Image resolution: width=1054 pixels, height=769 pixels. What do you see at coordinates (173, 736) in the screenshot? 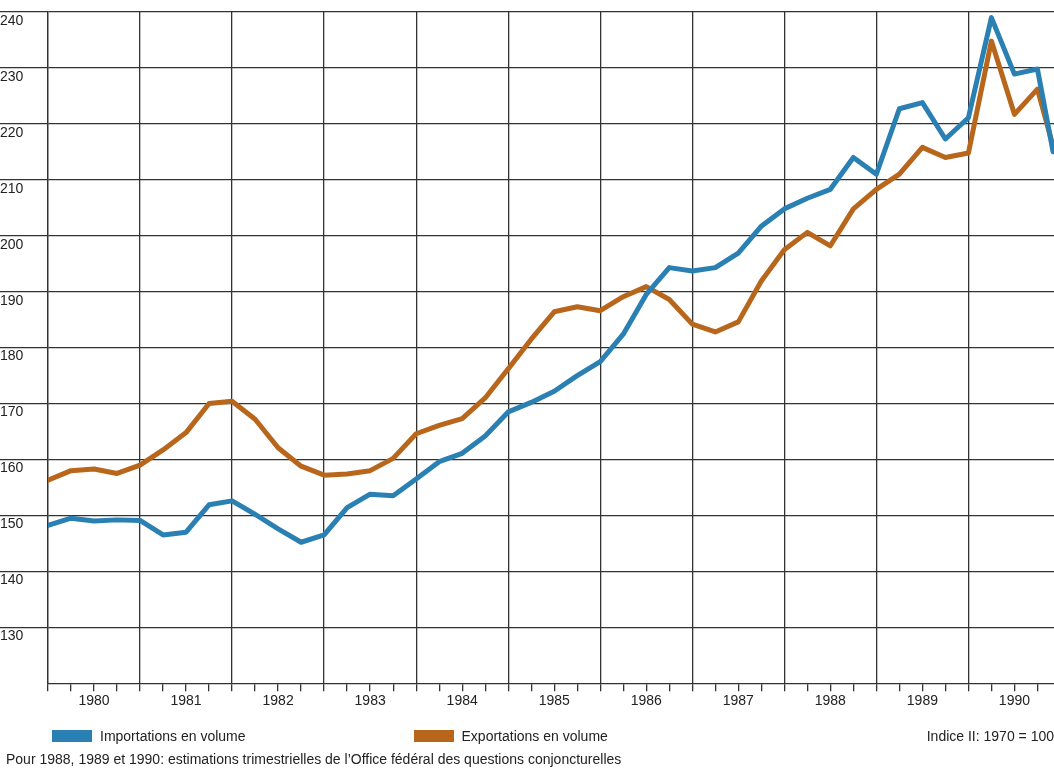
I see `legend-label: Importations en volume` at bounding box center [173, 736].